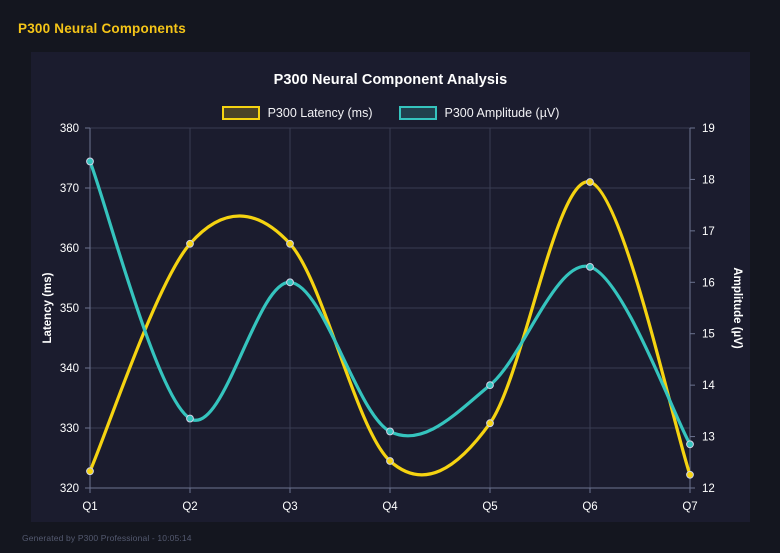  What do you see at coordinates (90, 471) in the screenshot?
I see `data-point: Q1: 322.8` at bounding box center [90, 471].